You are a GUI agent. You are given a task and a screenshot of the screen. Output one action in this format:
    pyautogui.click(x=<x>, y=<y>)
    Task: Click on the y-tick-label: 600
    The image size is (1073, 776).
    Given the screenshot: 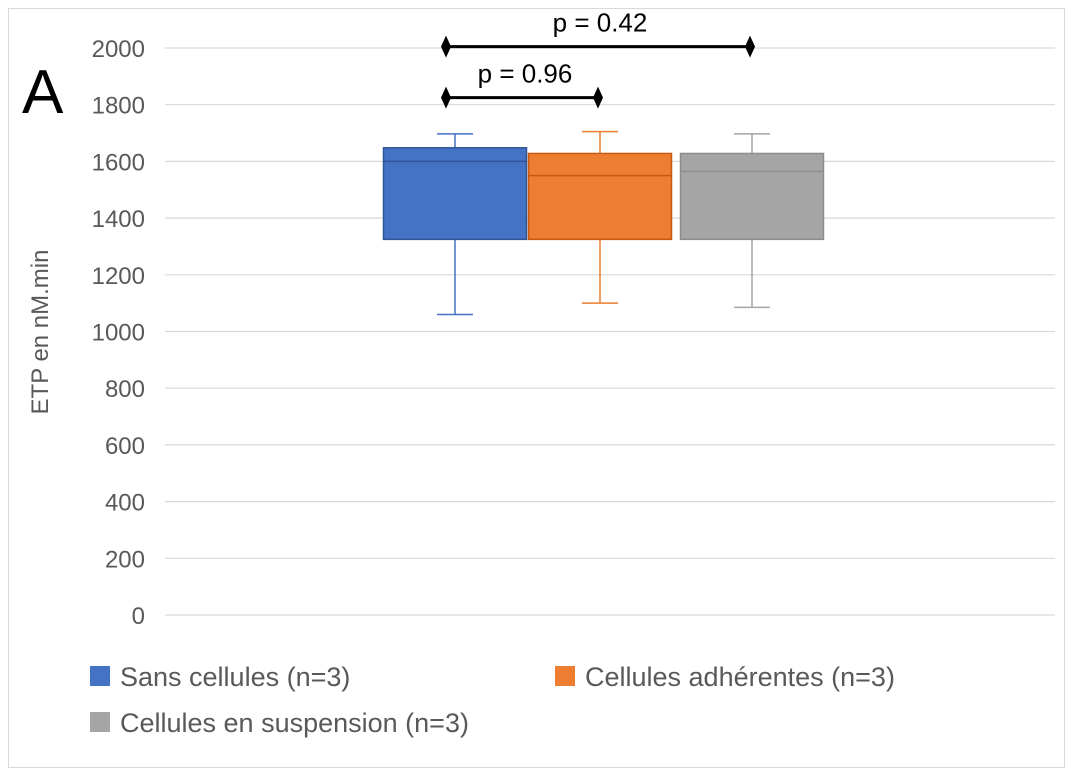 What is the action you would take?
    pyautogui.click(x=125, y=446)
    